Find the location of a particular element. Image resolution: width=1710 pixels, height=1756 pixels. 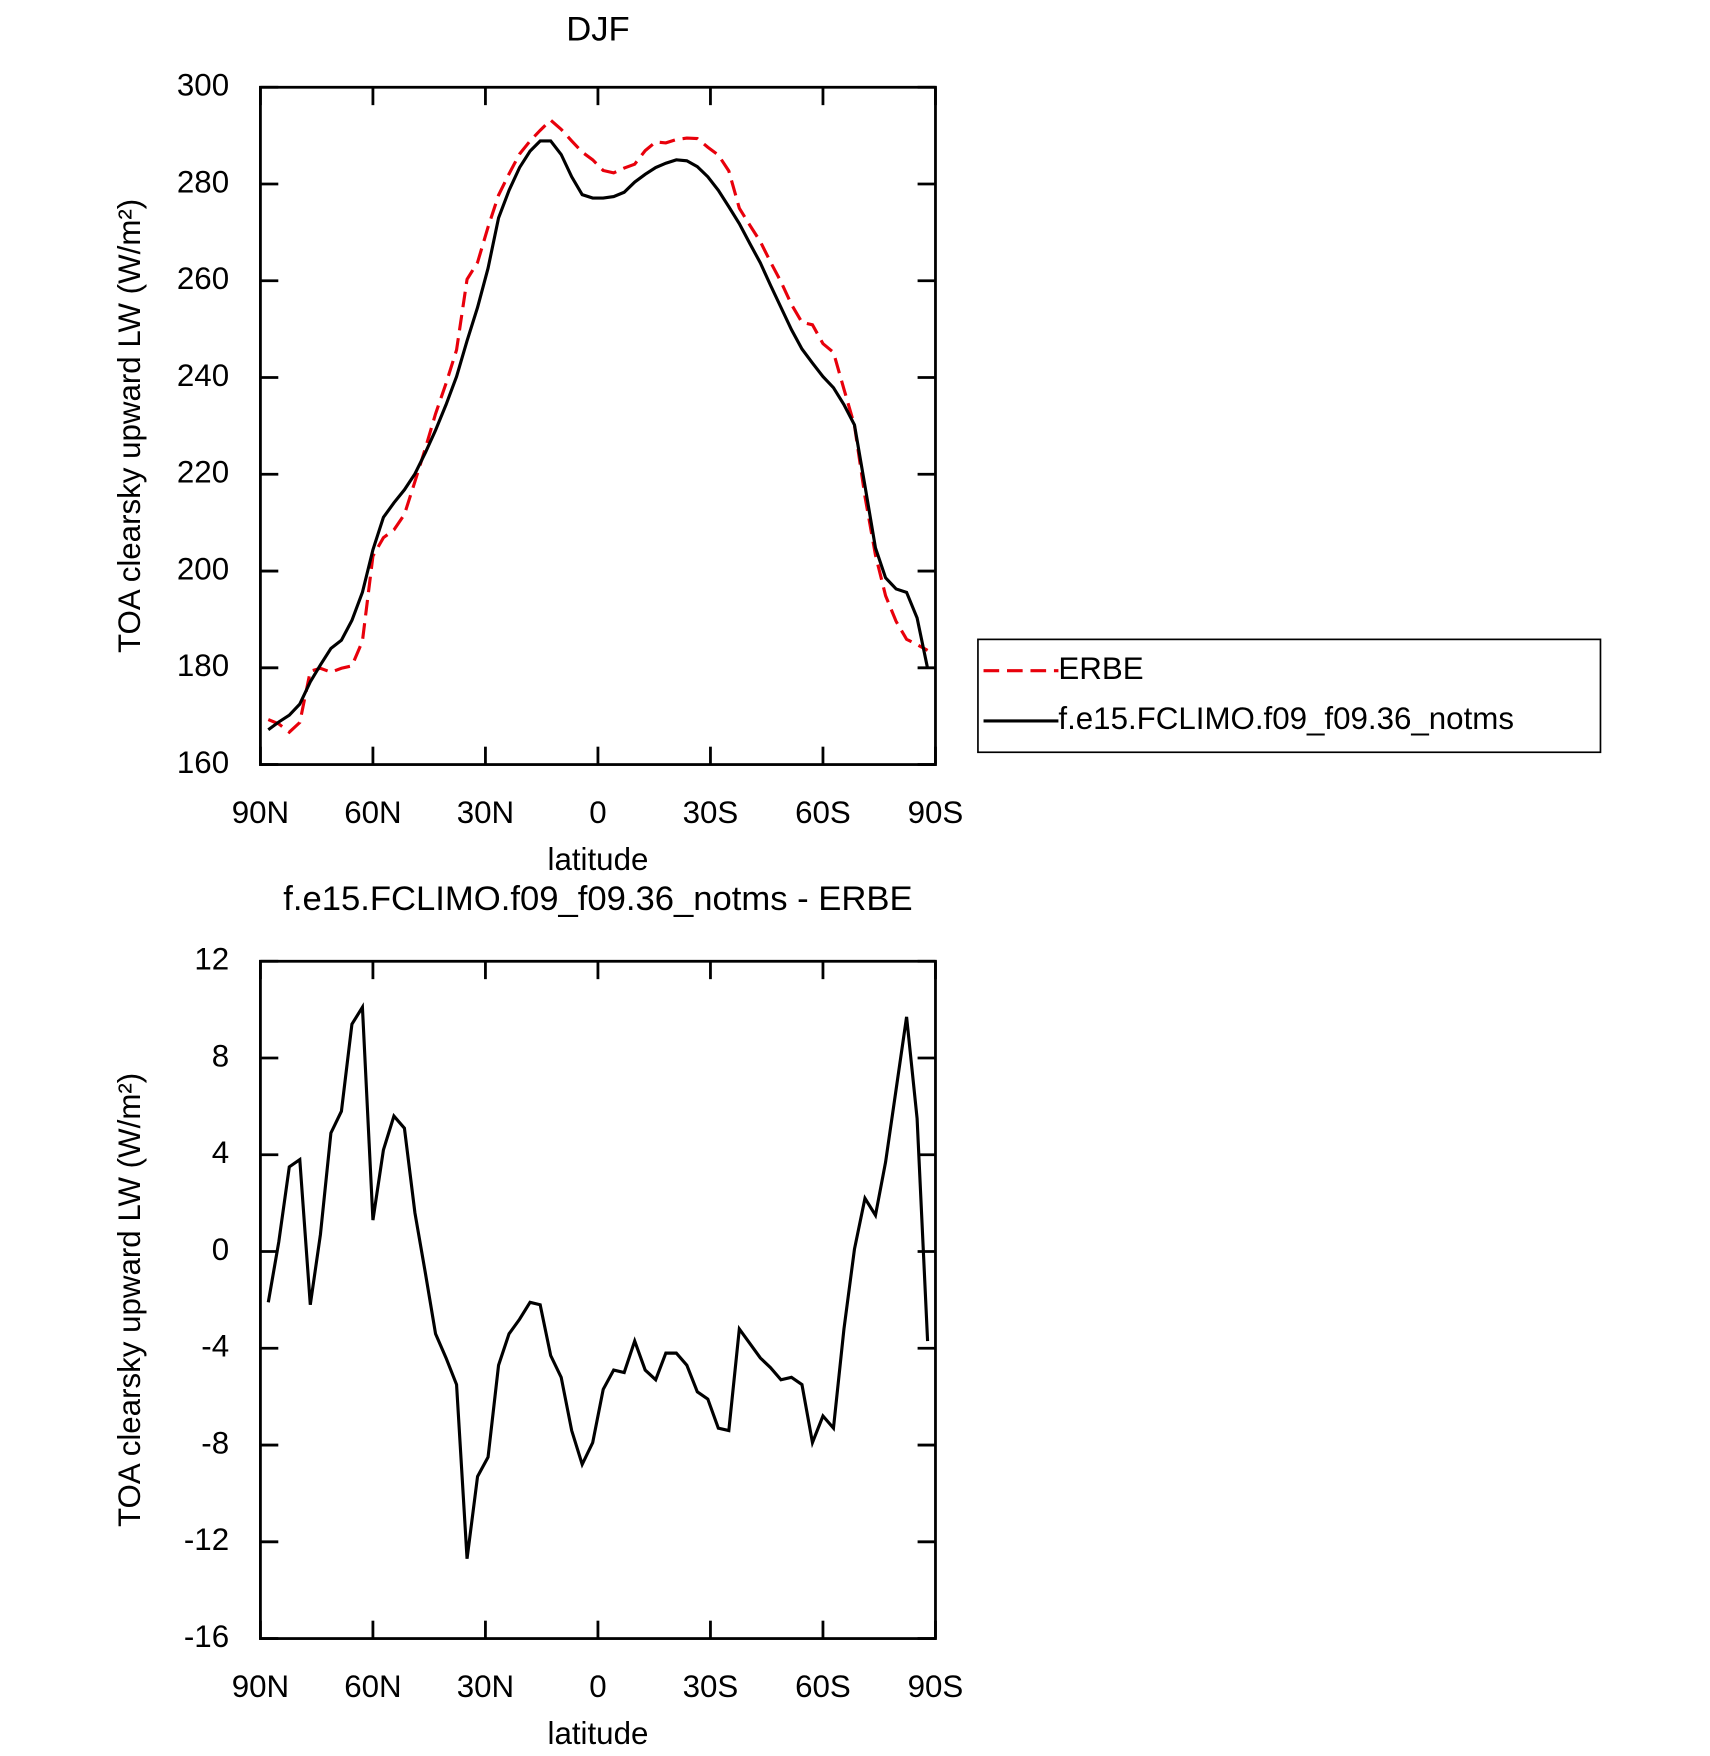

y-tick-label: 240 is located at coordinates (203, 375).